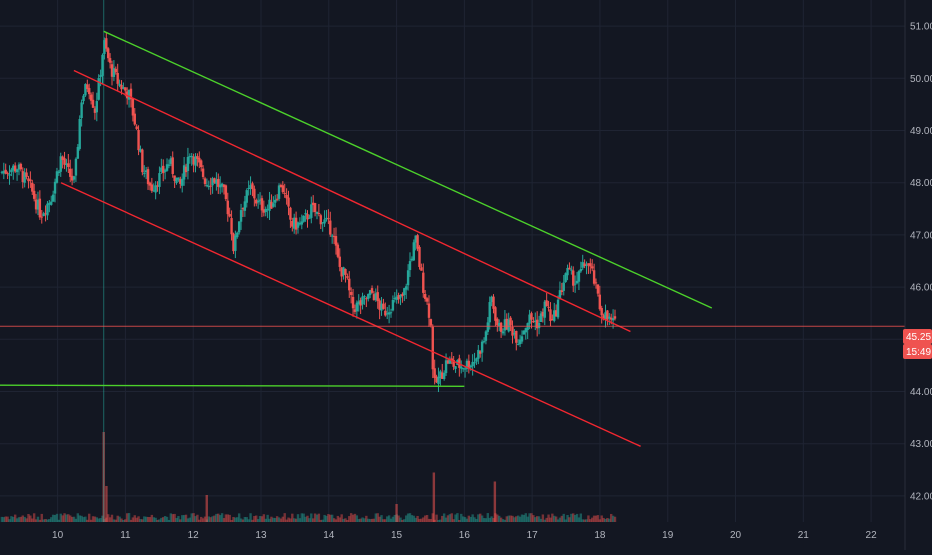 The height and width of the screenshot is (555, 932). What do you see at coordinates (464, 535) in the screenshot?
I see `time-axis: 10 11 12 13 14 15 16 17 18 19 20 21 22` at bounding box center [464, 535].